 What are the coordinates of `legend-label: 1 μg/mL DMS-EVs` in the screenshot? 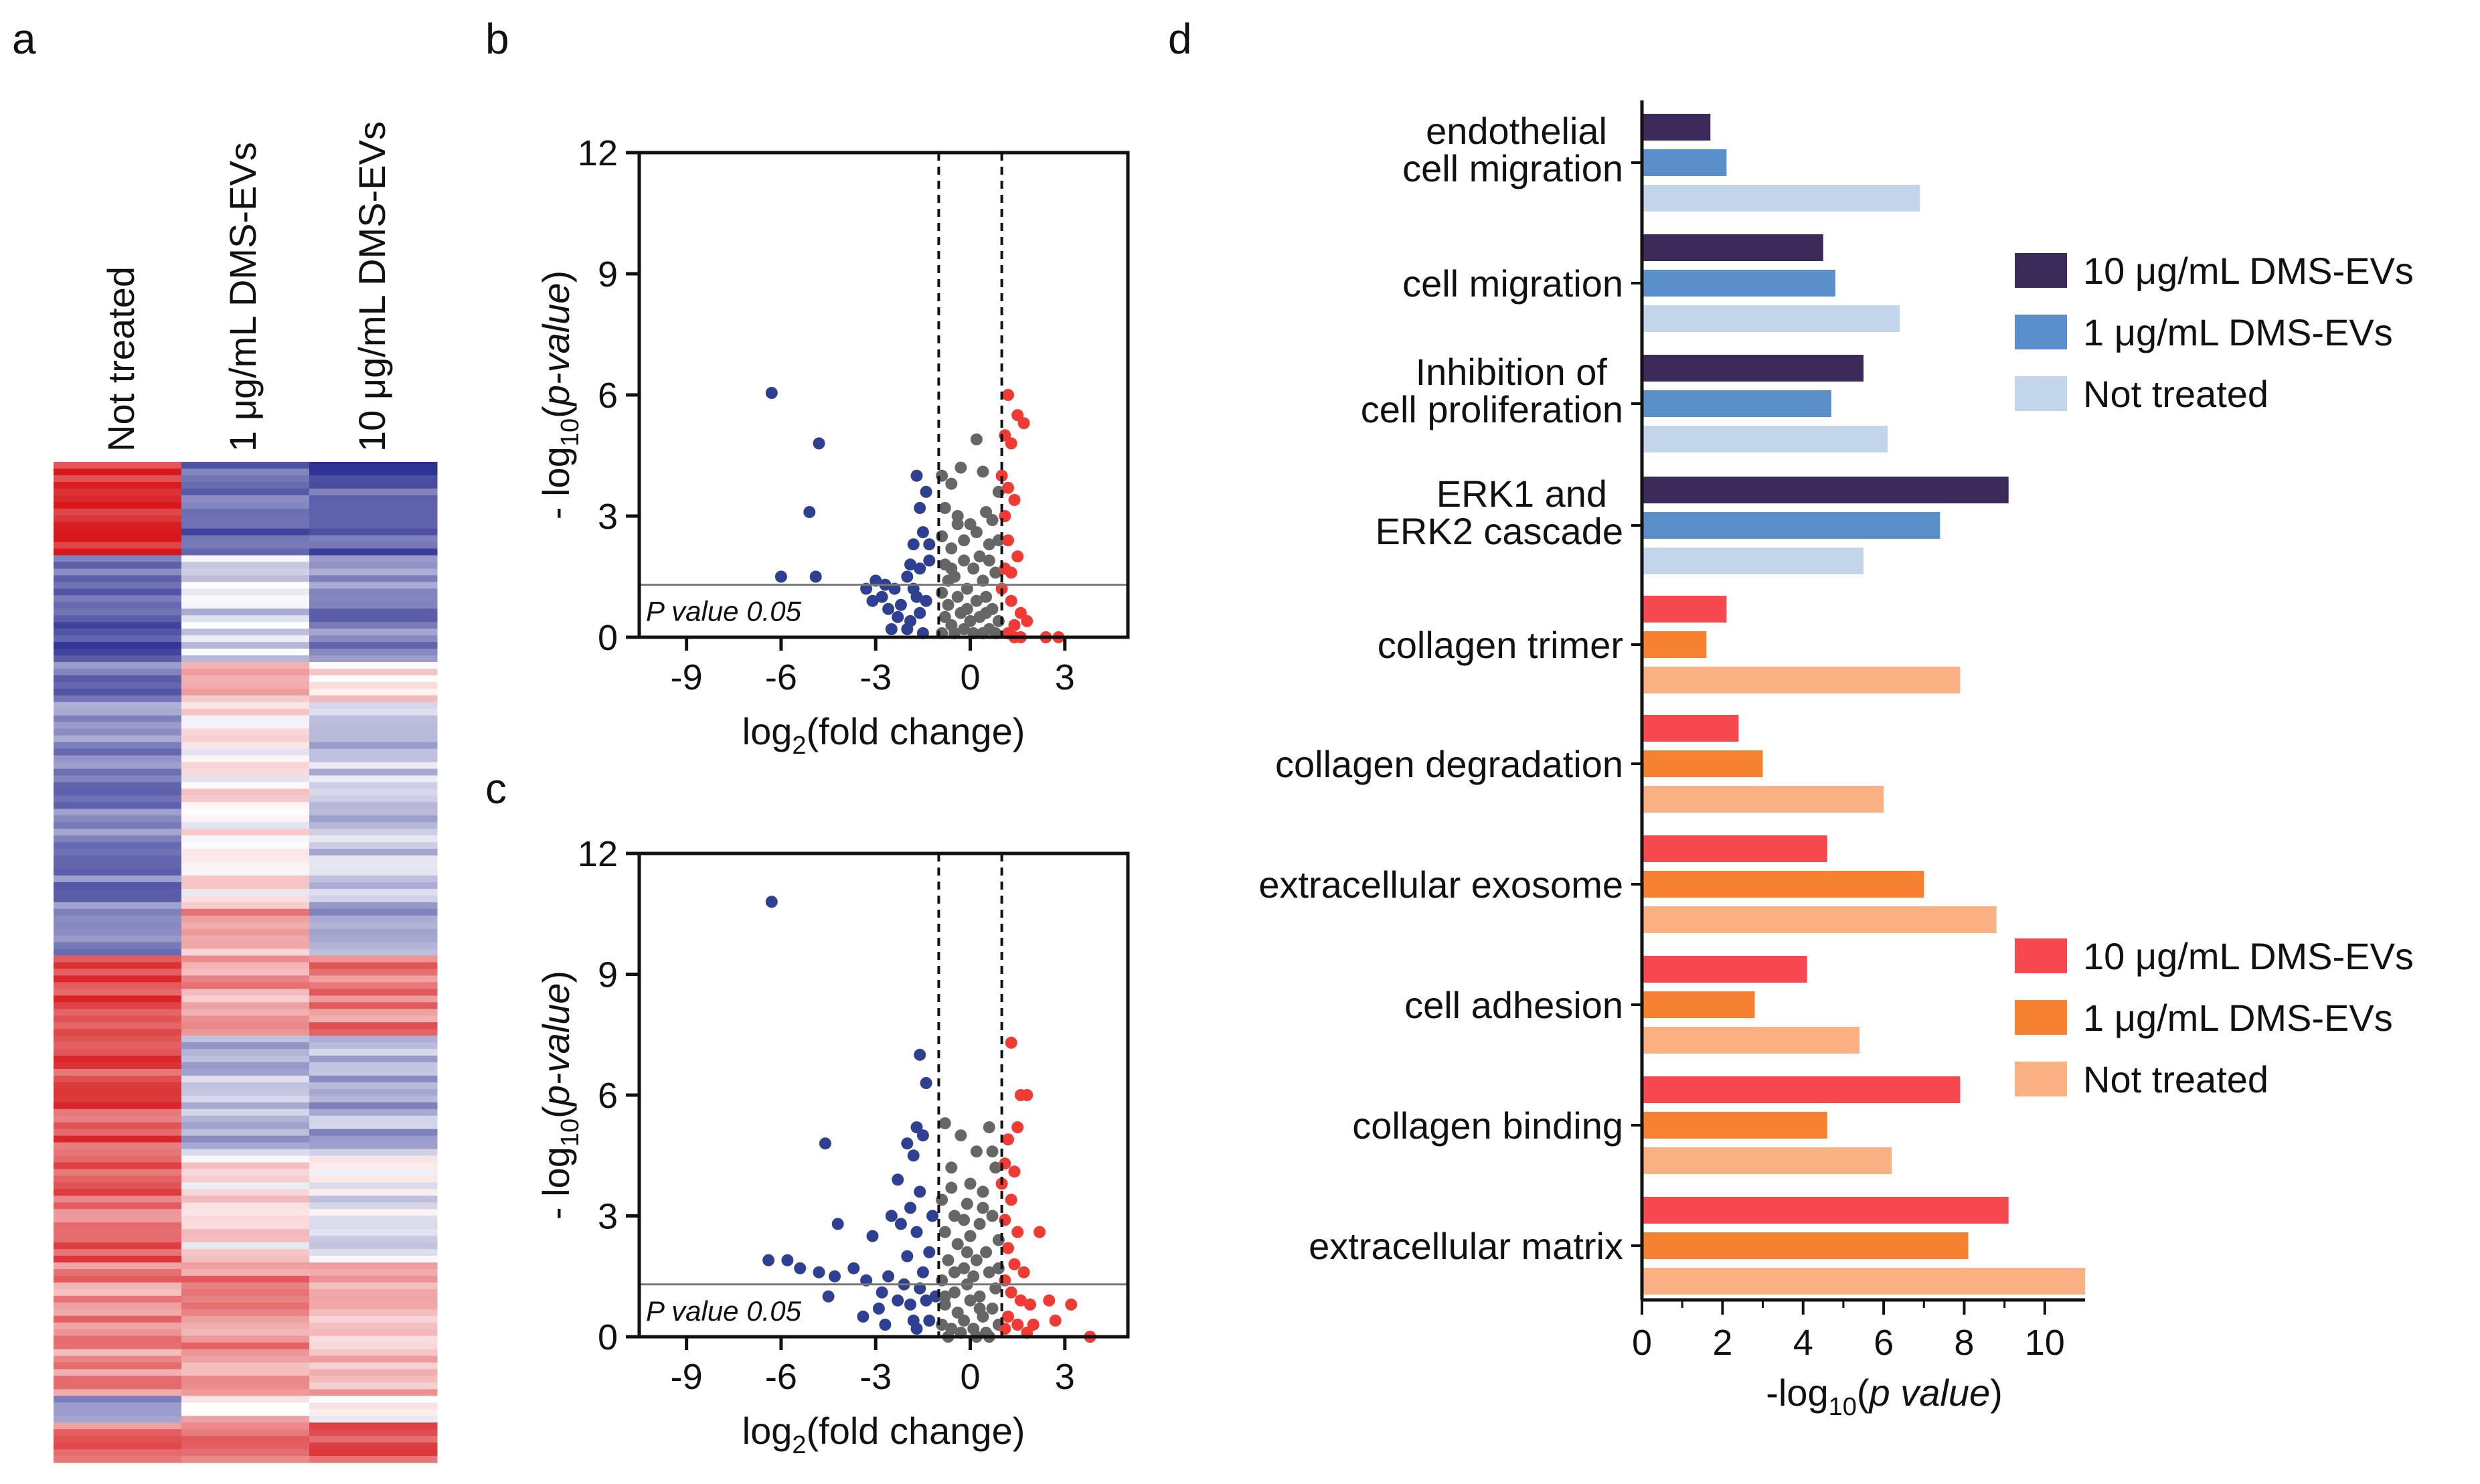 It's located at (2238, 1018).